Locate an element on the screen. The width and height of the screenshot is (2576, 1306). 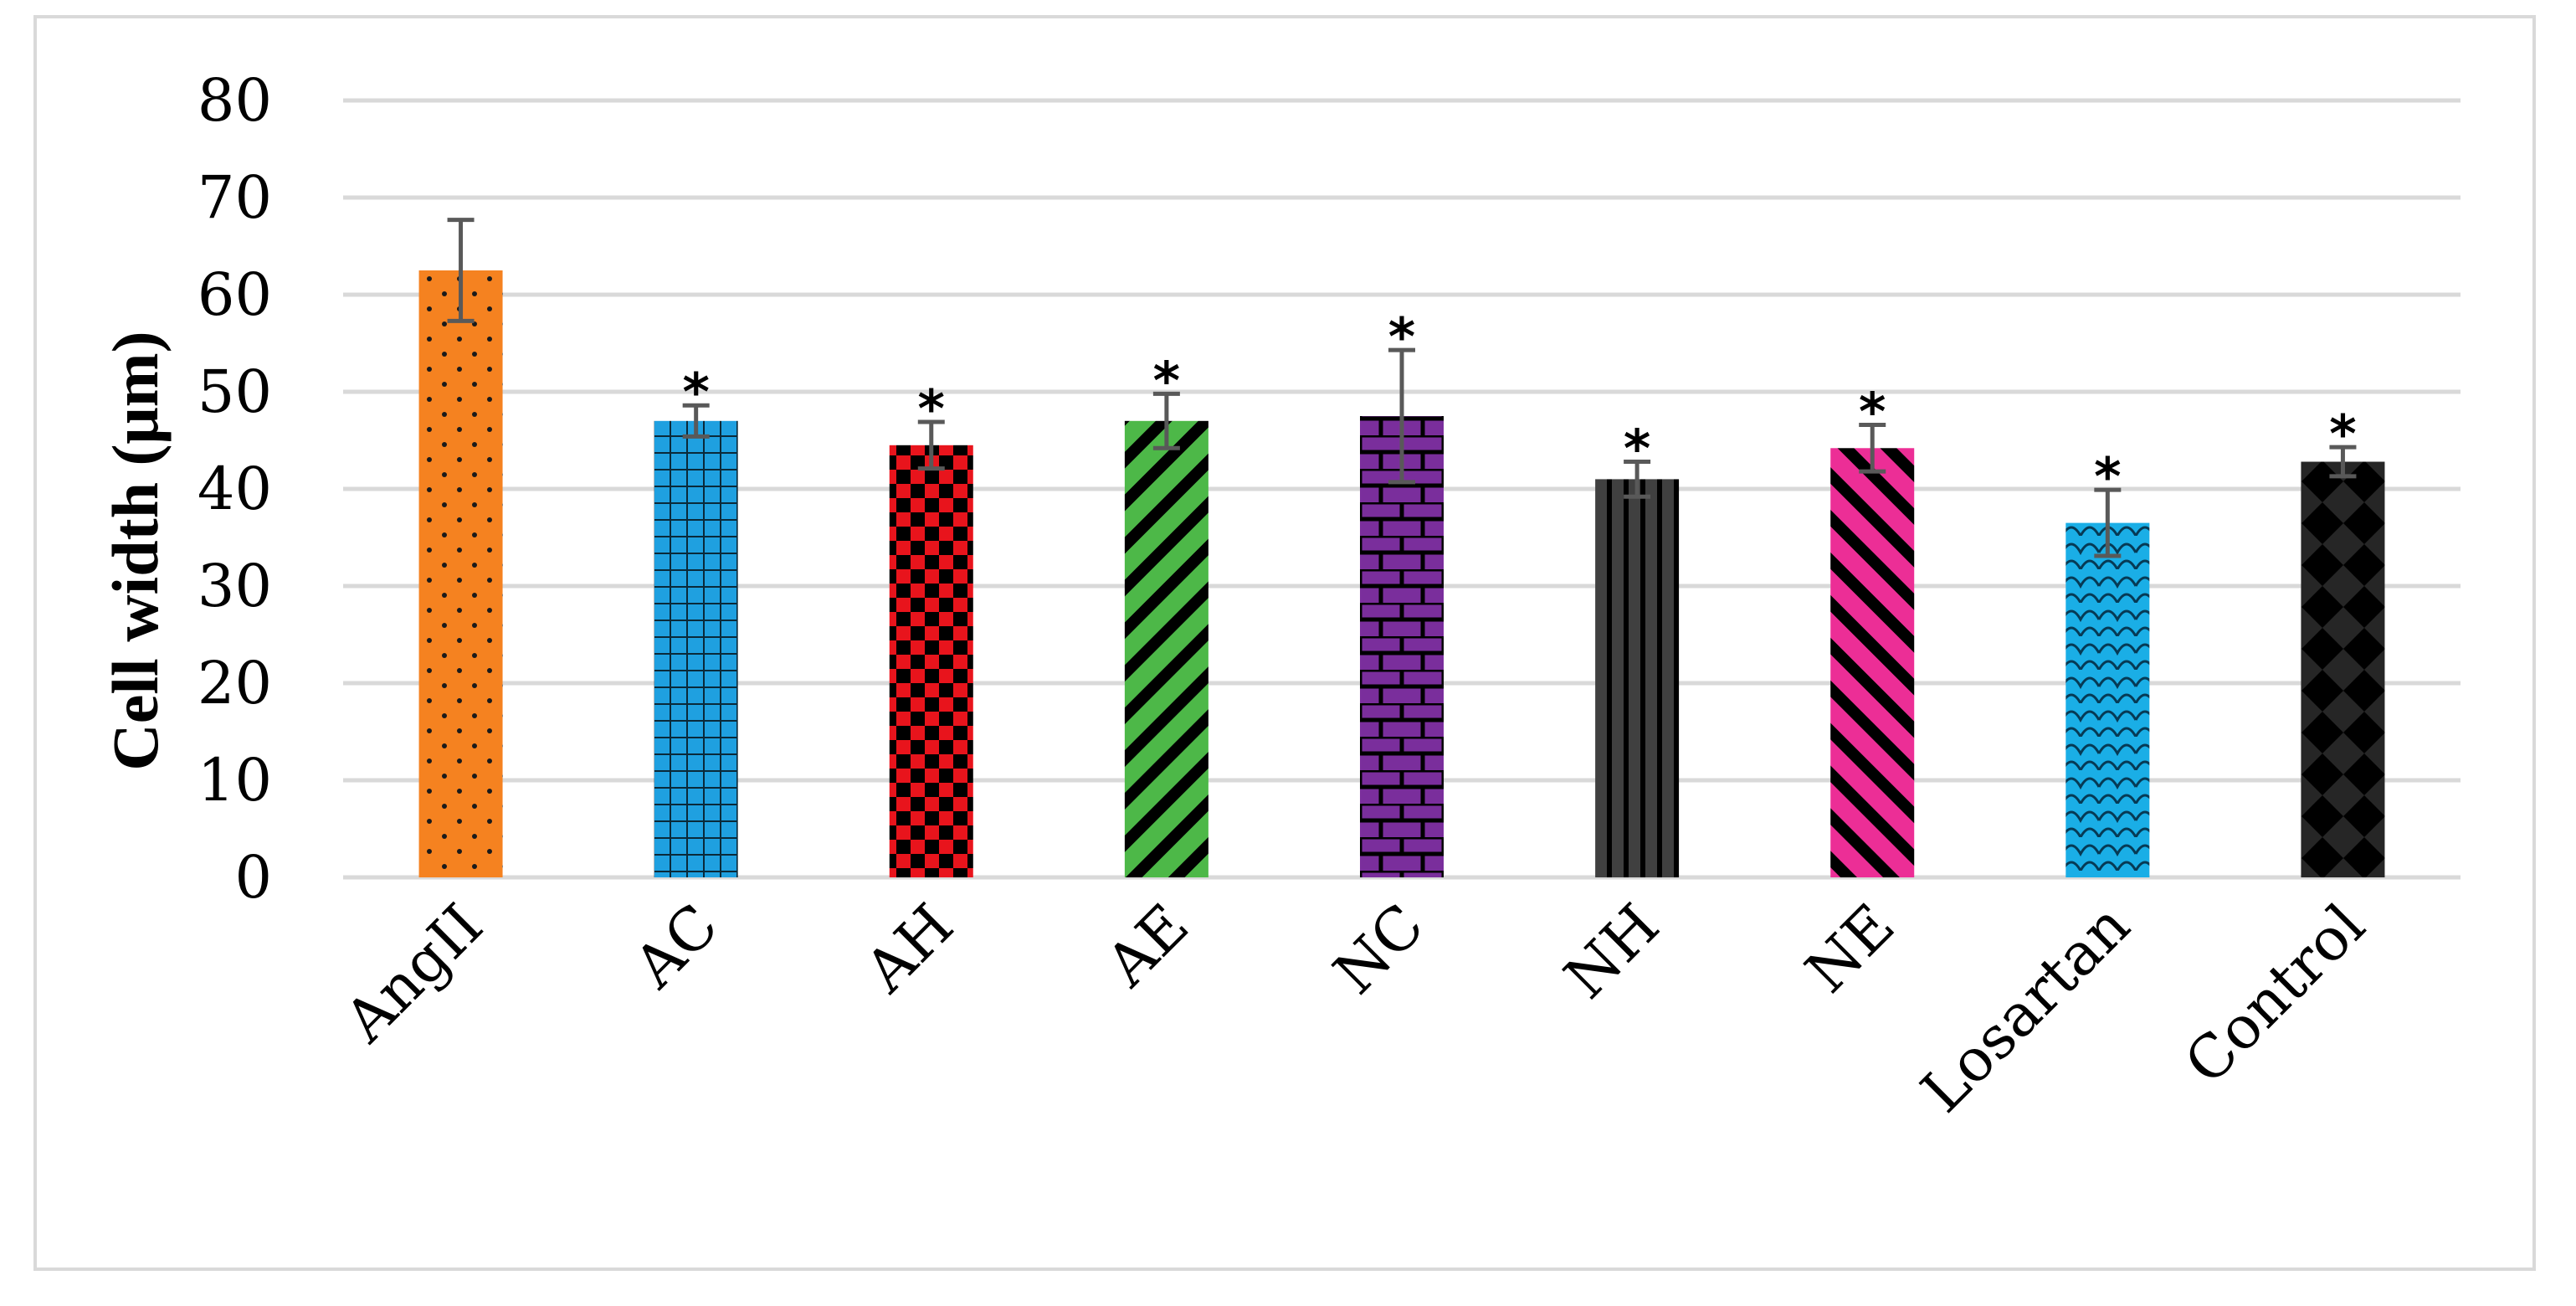
significance-star-control: * is located at coordinates (2342, 434).